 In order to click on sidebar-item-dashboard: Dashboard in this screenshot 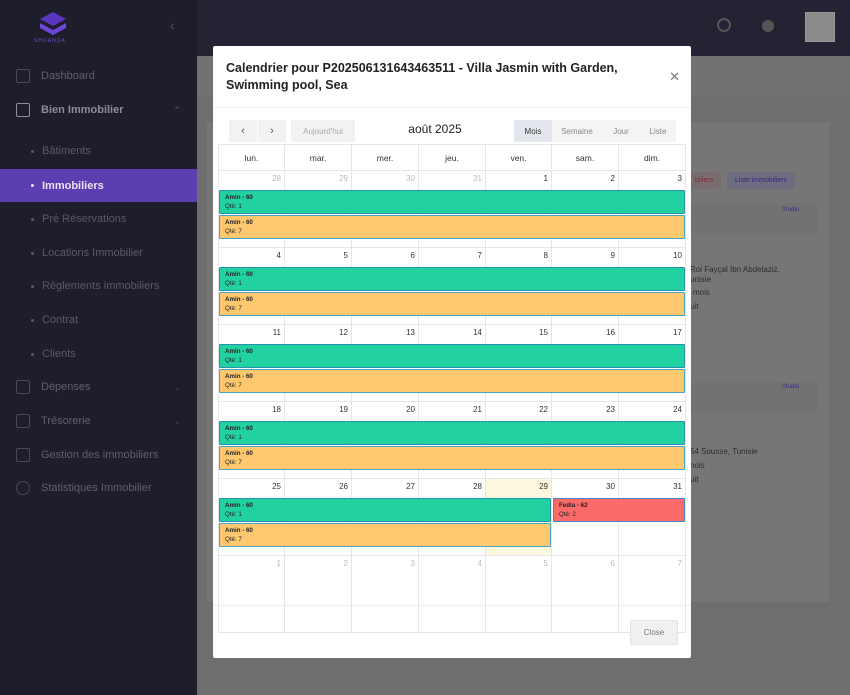, I will do `click(98, 76)`.